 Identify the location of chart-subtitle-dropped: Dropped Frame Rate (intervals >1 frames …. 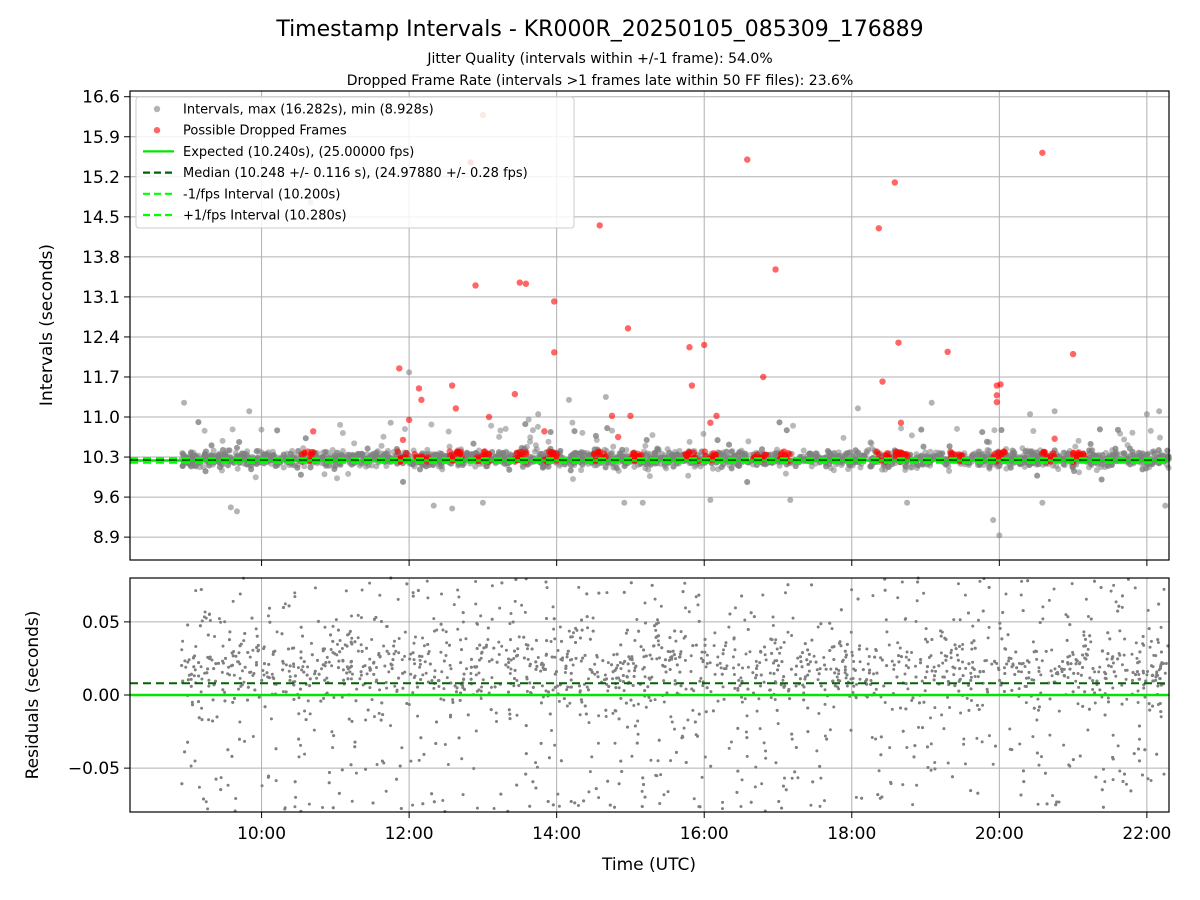
(600, 81).